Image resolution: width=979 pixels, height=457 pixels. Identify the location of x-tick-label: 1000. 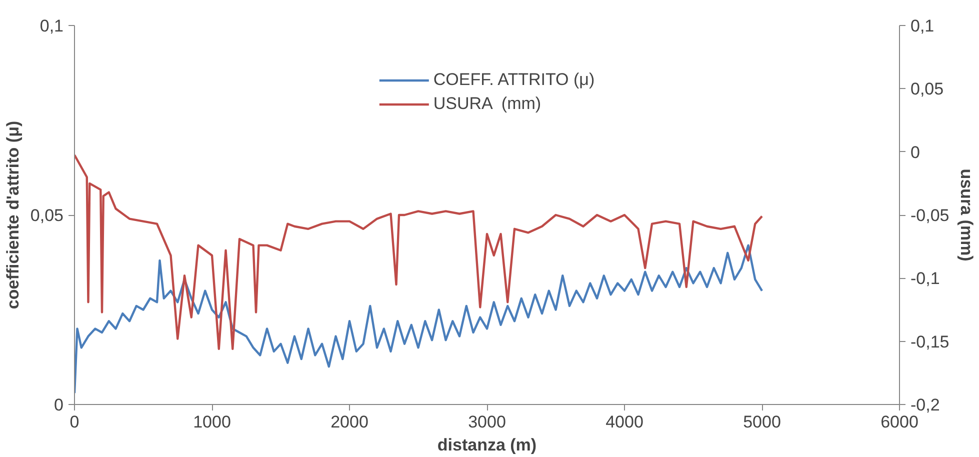
(212, 422).